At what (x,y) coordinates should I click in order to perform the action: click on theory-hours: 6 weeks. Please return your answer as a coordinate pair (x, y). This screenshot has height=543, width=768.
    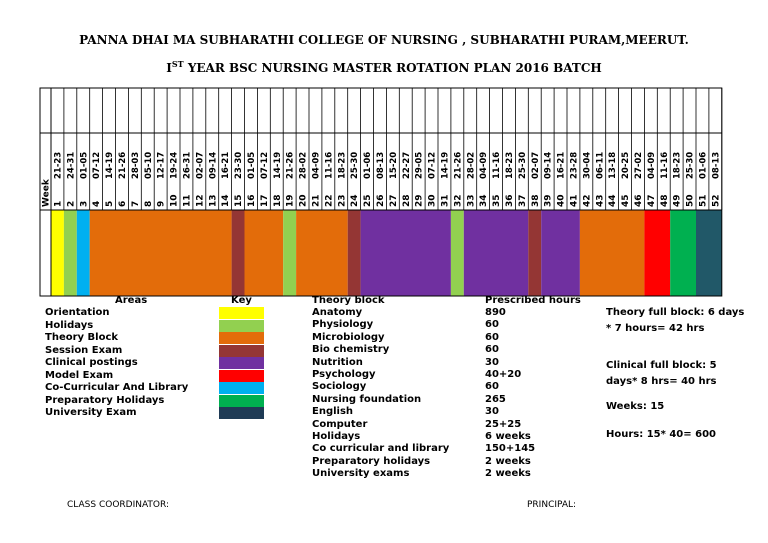
    Looking at the image, I should click on (508, 436).